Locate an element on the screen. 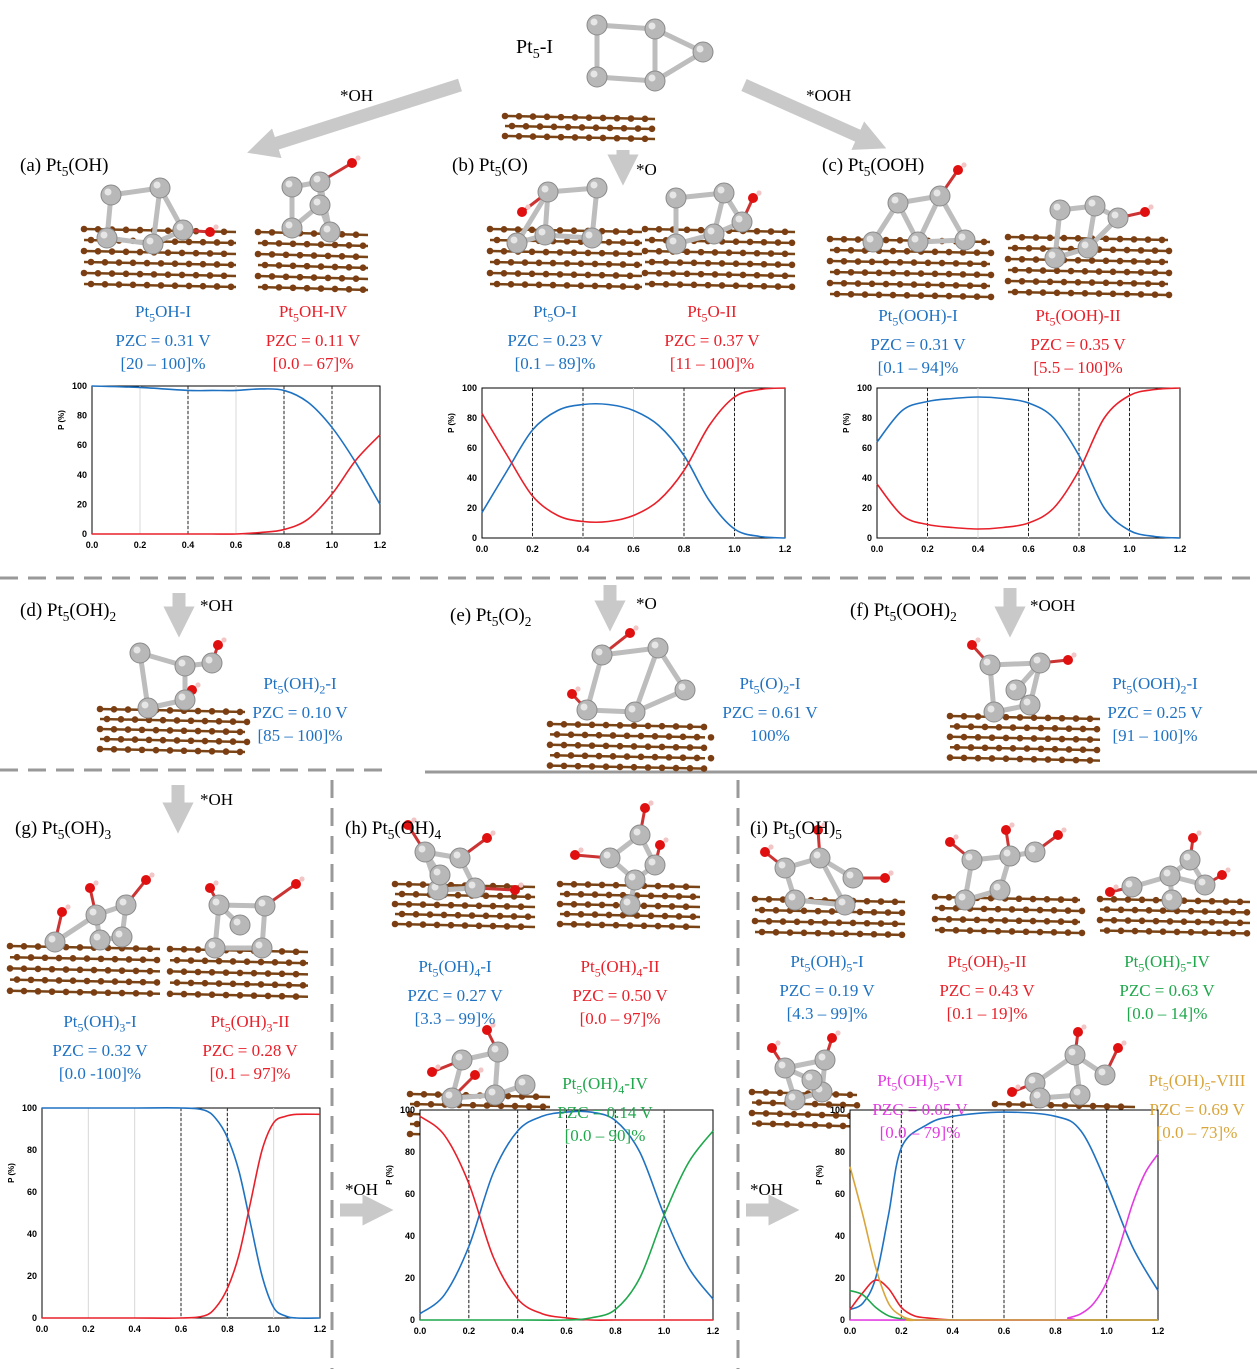  structure-info-g-1: Pt5(OH)3-II PZC = 0.28 V [0.1 – 97]% is located at coordinates (249, 1047).